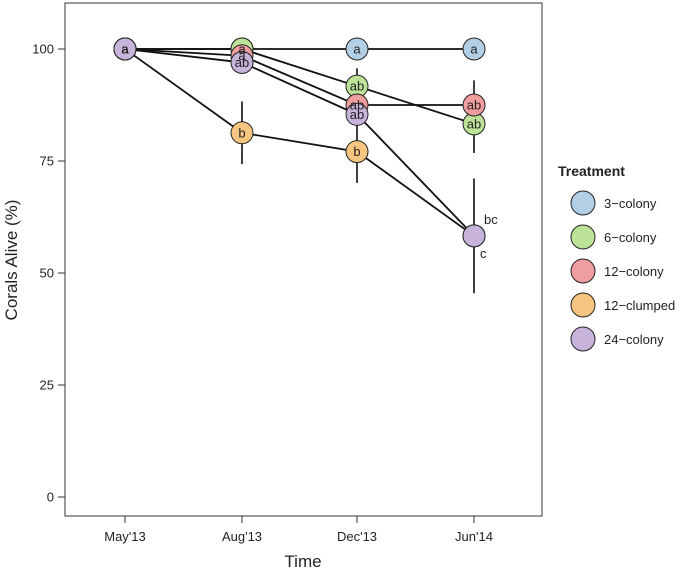 The height and width of the screenshot is (574, 687). What do you see at coordinates (357, 536) in the screenshot?
I see `x-tick-label-2: Dec'13` at bounding box center [357, 536].